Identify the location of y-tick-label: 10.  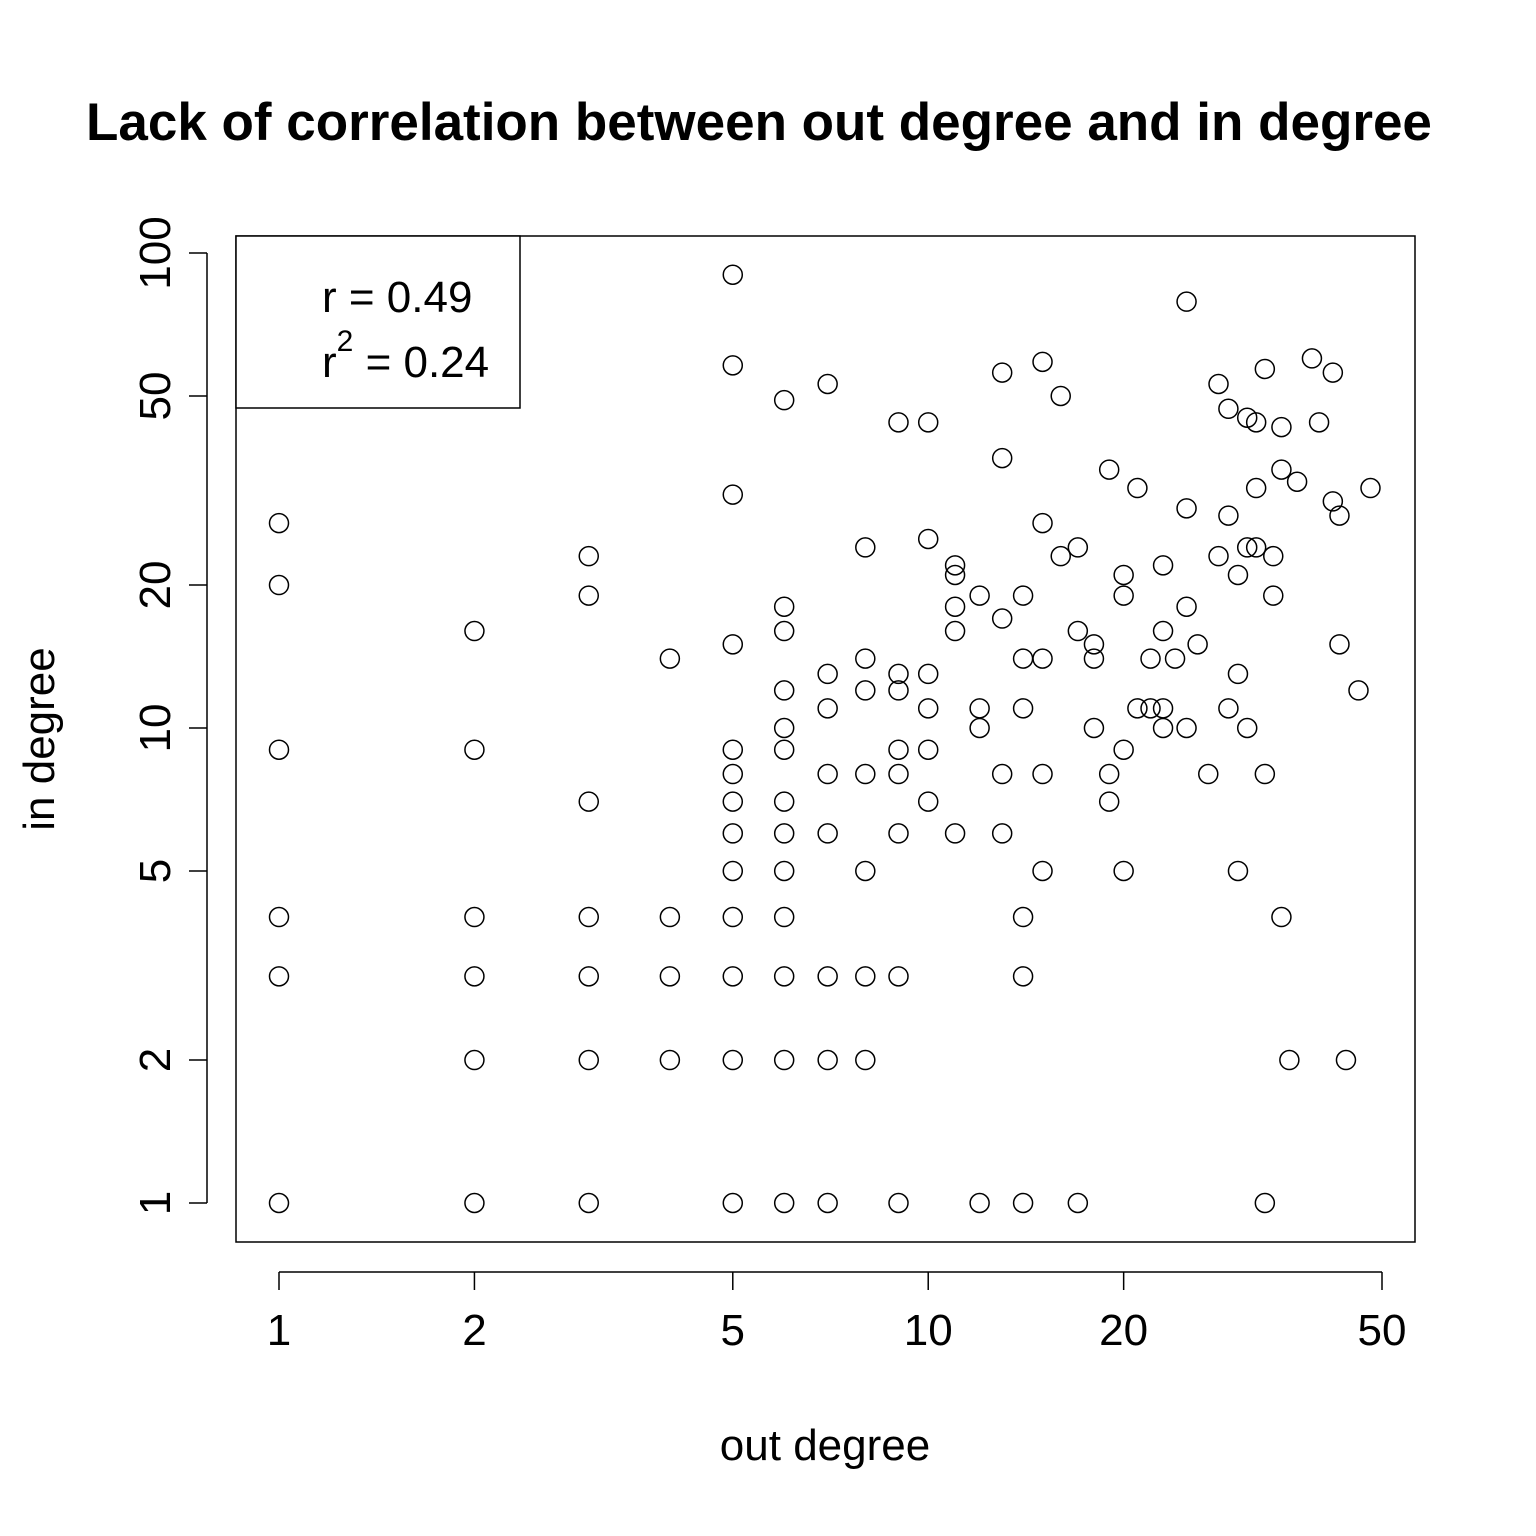
(155, 728).